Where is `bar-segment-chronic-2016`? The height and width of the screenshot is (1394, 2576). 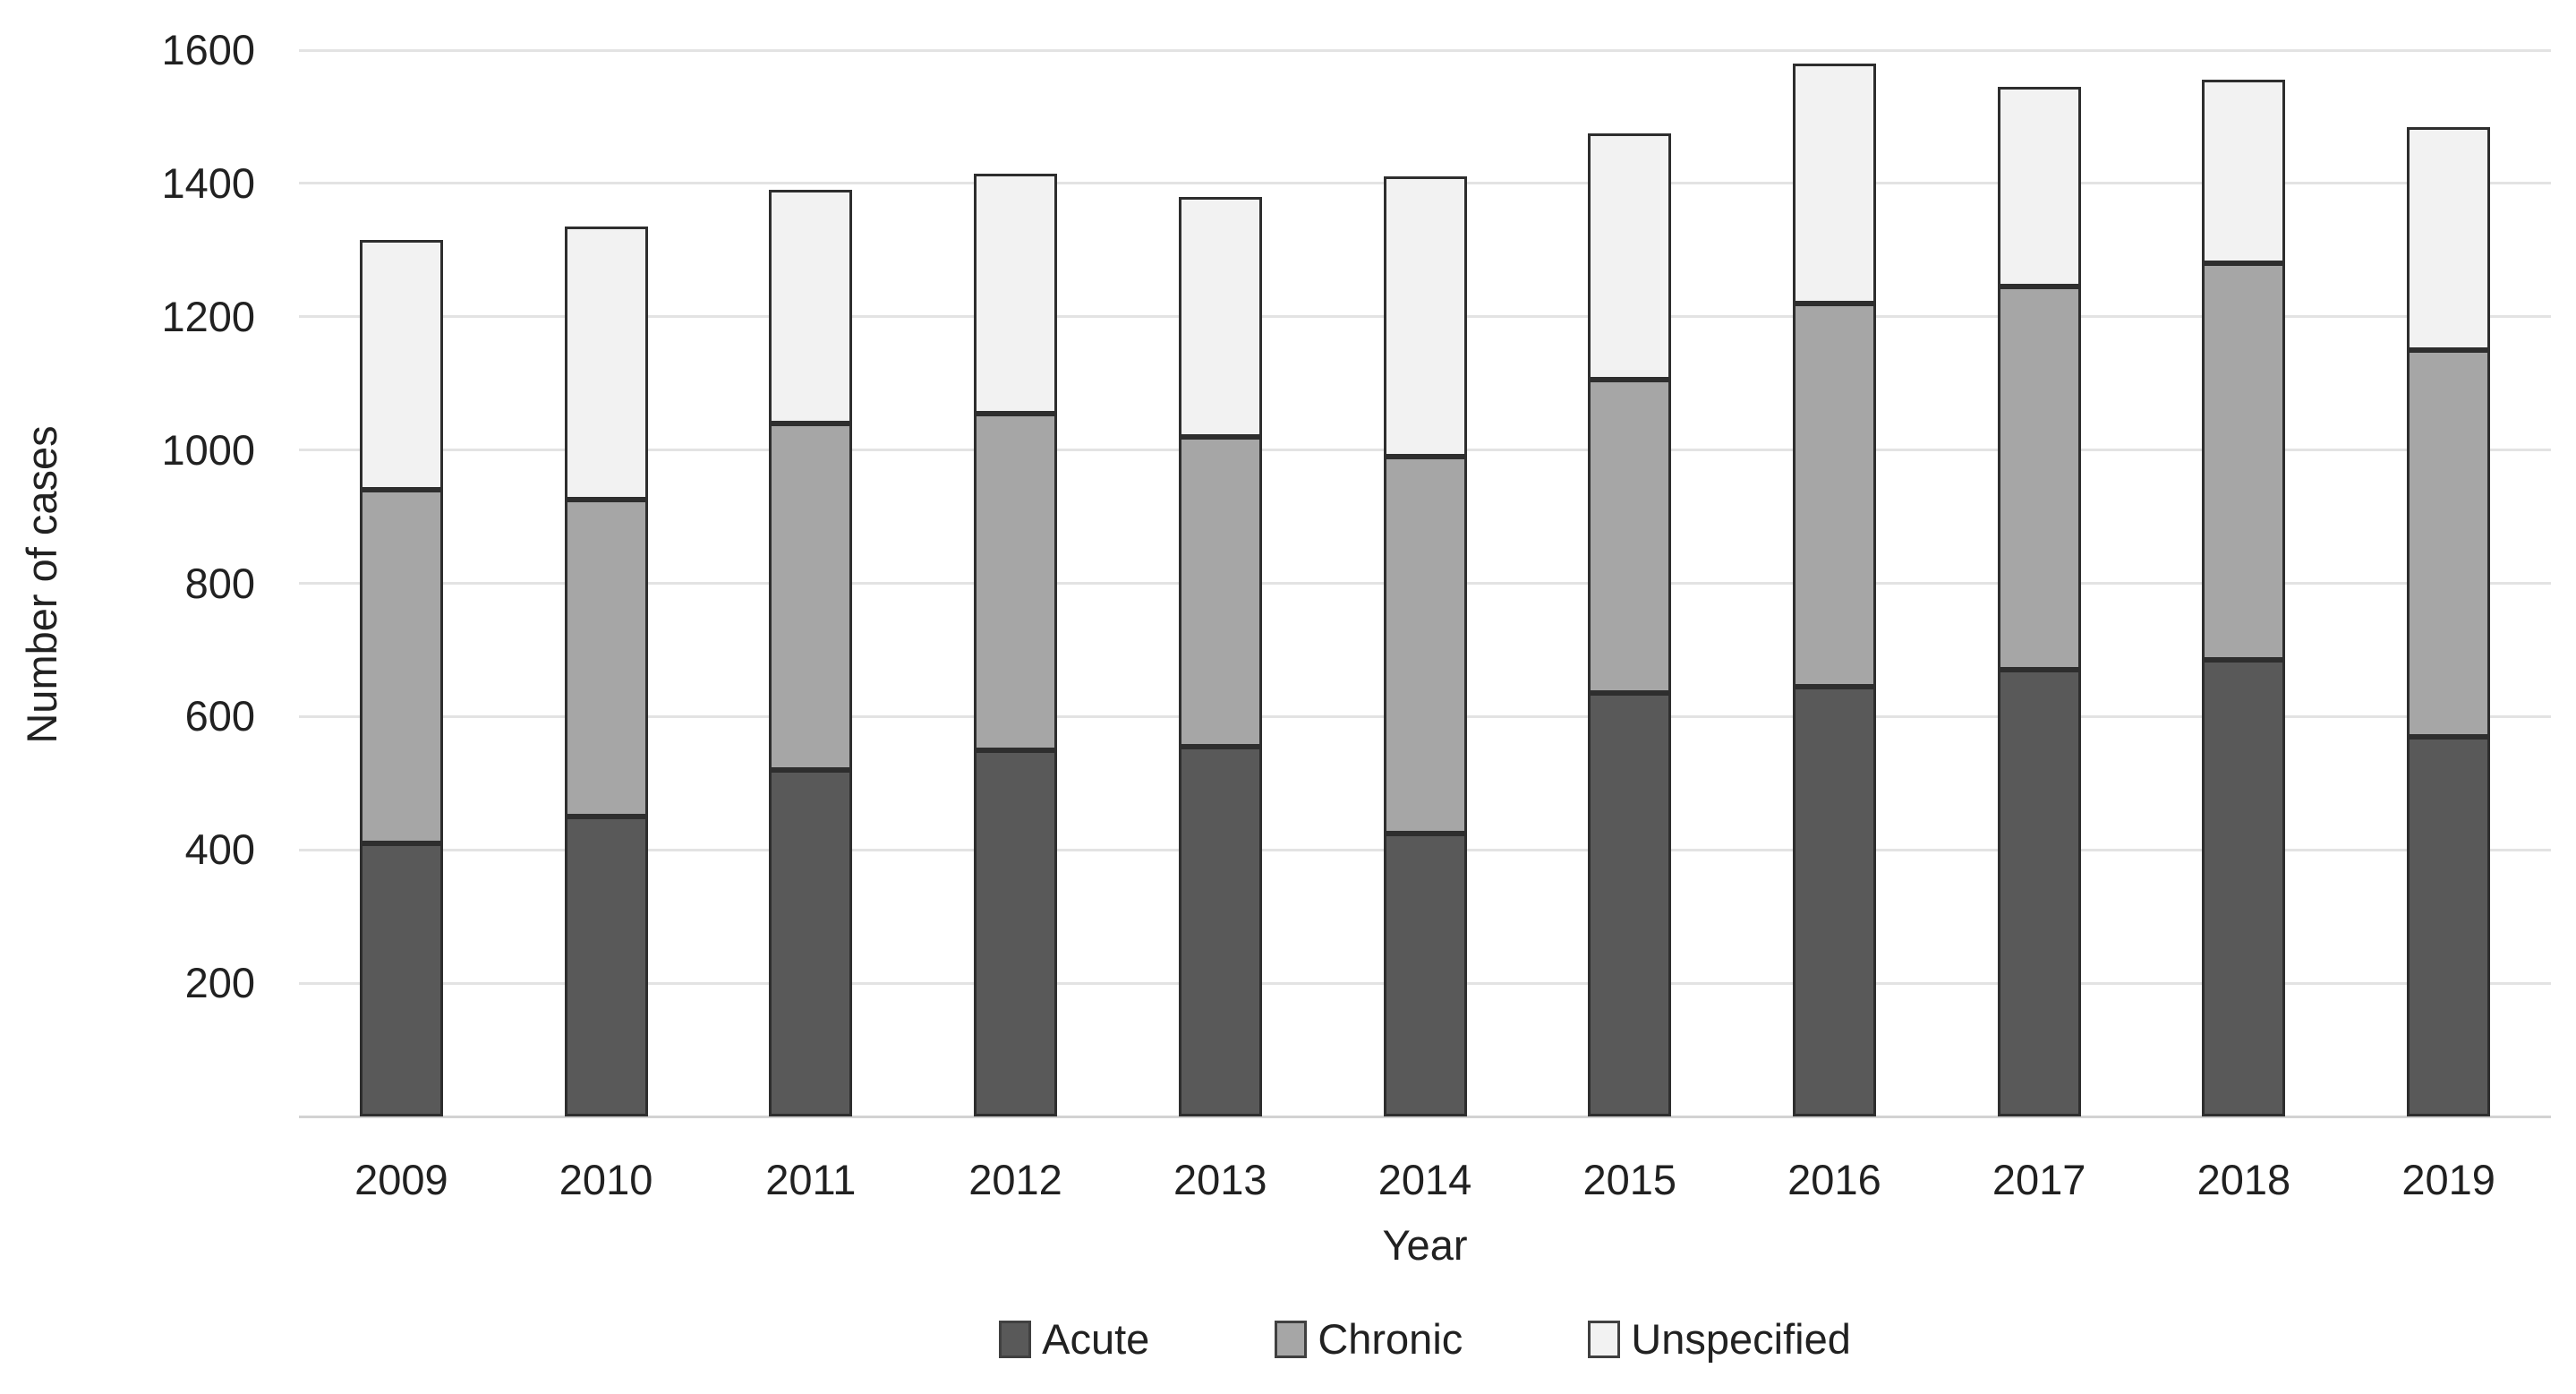
bar-segment-chronic-2016 is located at coordinates (1834, 495).